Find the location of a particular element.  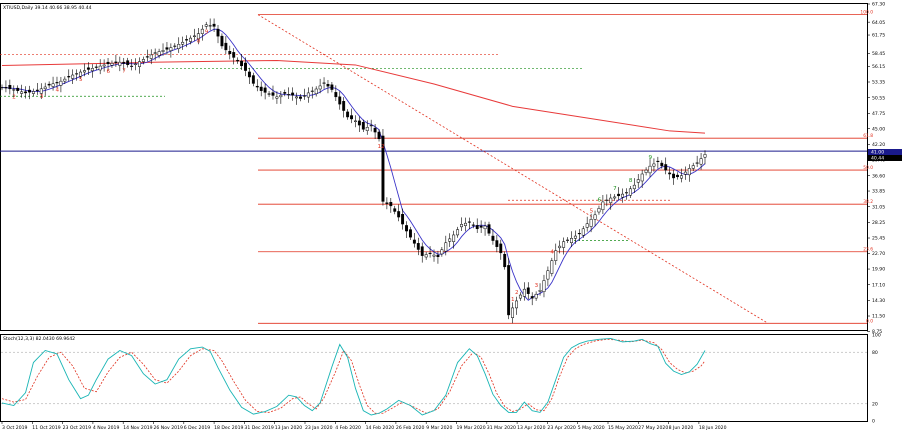

price-tick-label: 67.30 is located at coordinates (878, 5).